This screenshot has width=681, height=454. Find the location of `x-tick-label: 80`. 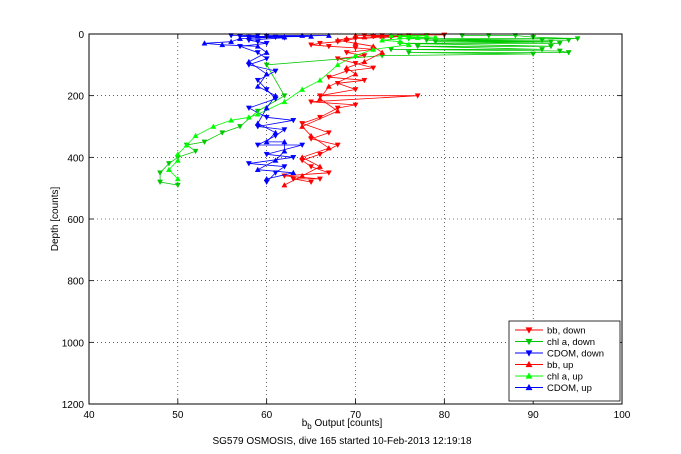

x-tick-label: 80 is located at coordinates (445, 415).